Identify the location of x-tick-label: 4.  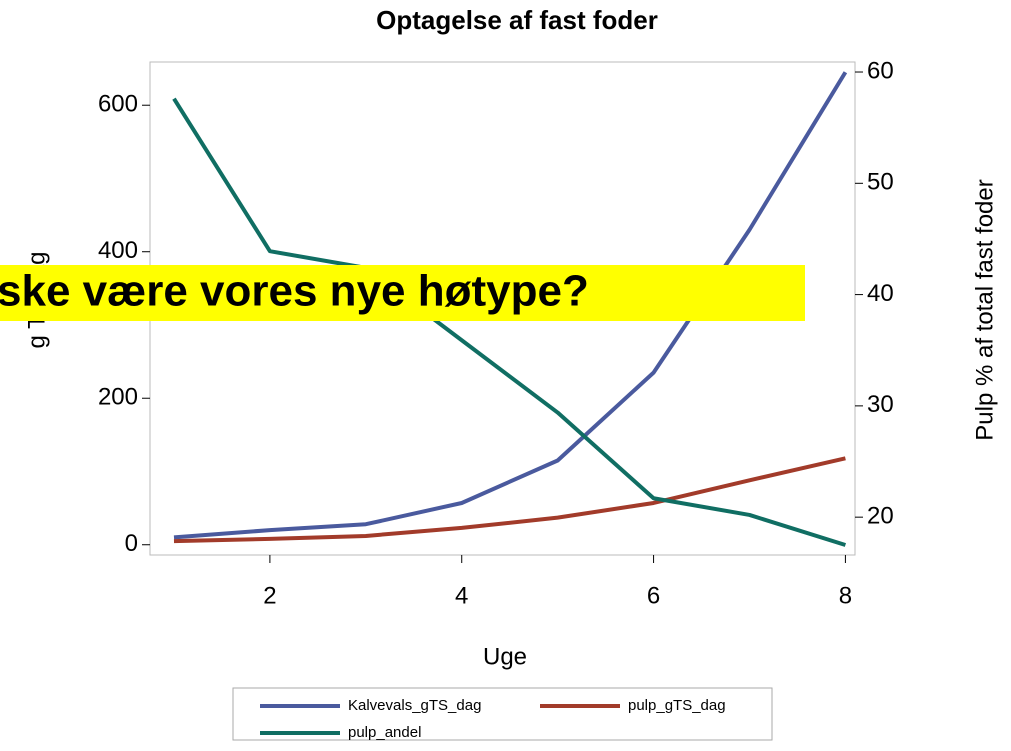
(461, 595).